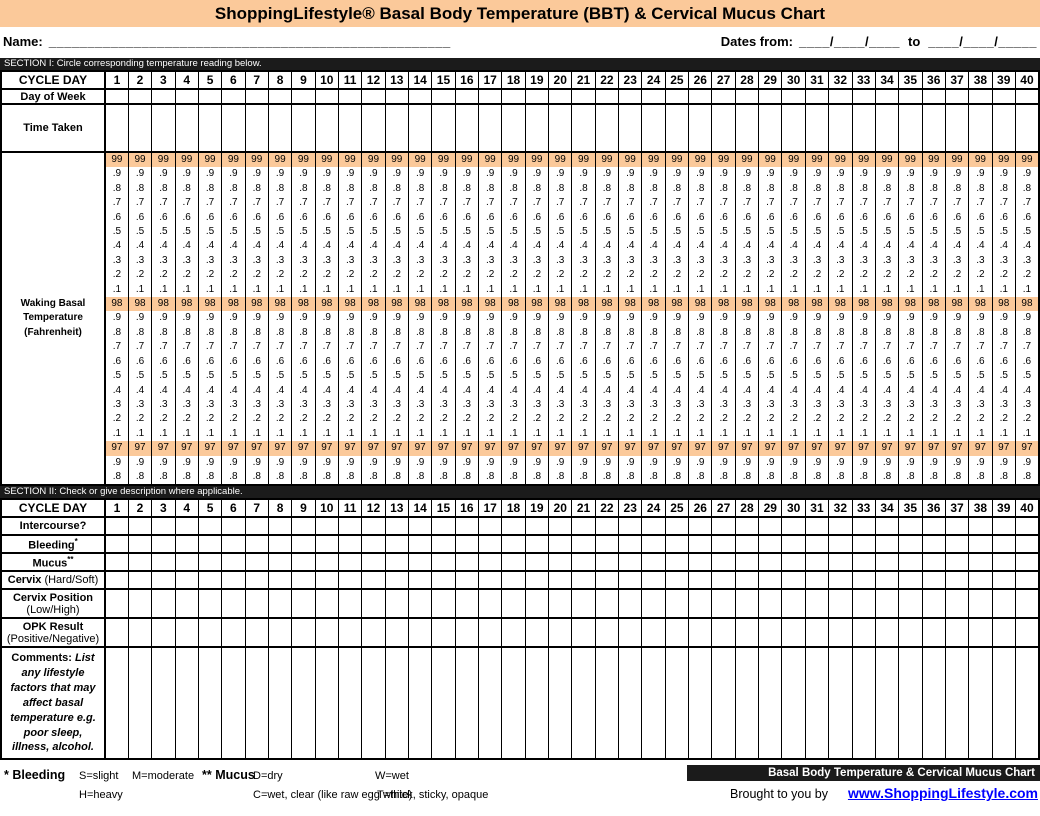 The height and width of the screenshot is (816, 1040). Describe the element at coordinates (630, 526) in the screenshot. I see `intercourse-cell` at that location.